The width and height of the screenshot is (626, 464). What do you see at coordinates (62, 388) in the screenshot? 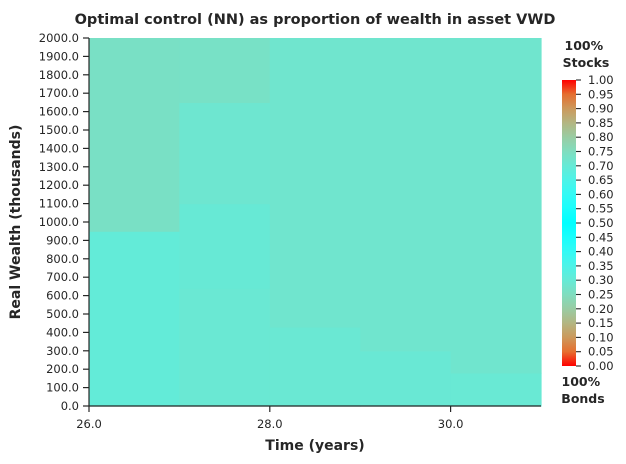
I see `y-tick-label: 100.0` at bounding box center [62, 388].